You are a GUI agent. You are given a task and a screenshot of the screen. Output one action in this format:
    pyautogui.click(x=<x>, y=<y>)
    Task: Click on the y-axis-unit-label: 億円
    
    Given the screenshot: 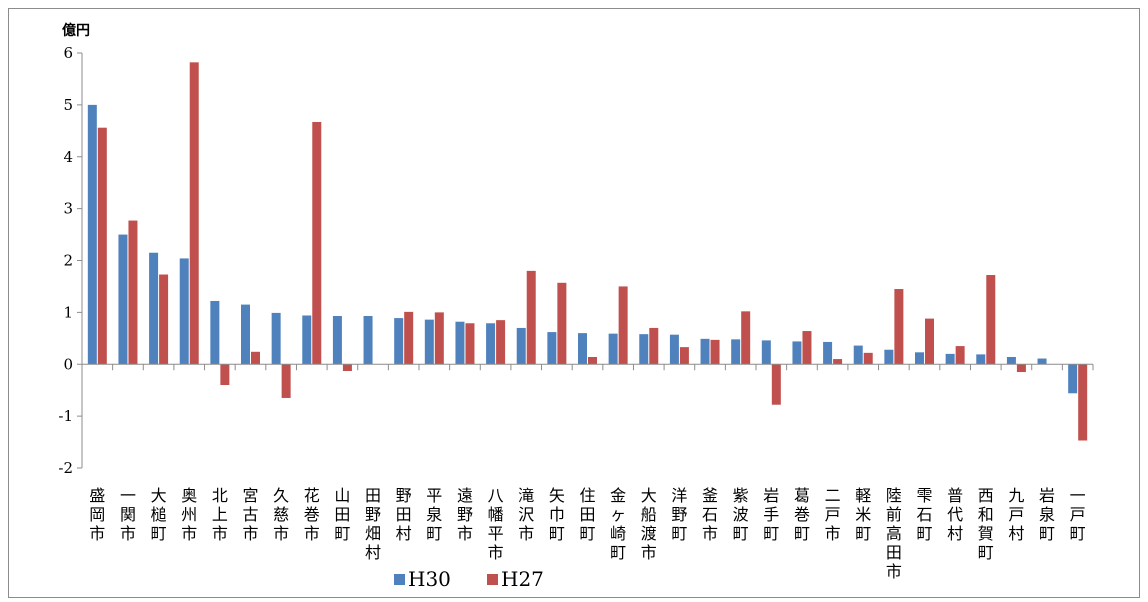 What is the action you would take?
    pyautogui.click(x=76, y=30)
    